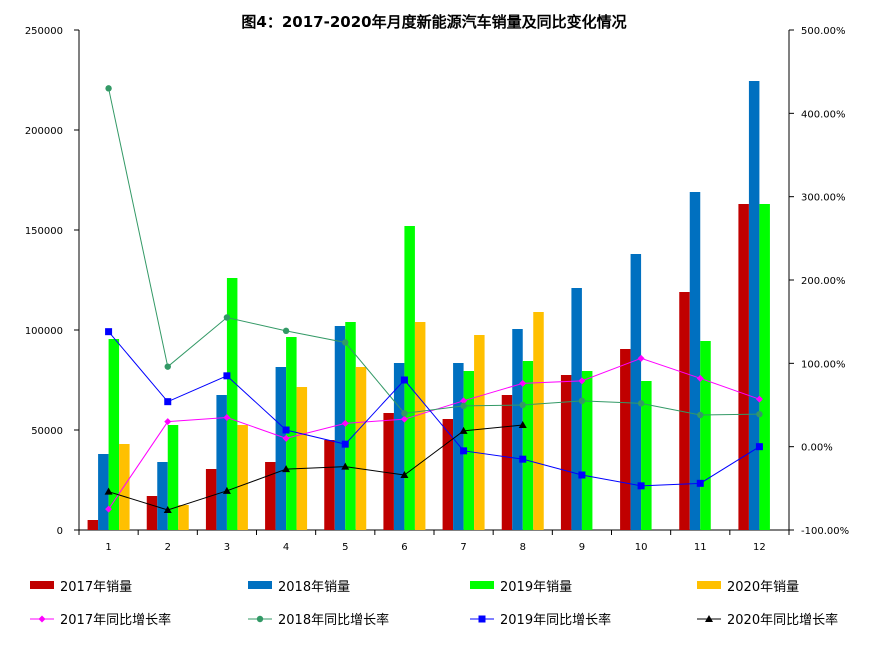 The image size is (875, 647). Describe the element at coordinates (817, 448) in the screenshot. I see `y-tick-label-right: 0.00%` at that location.